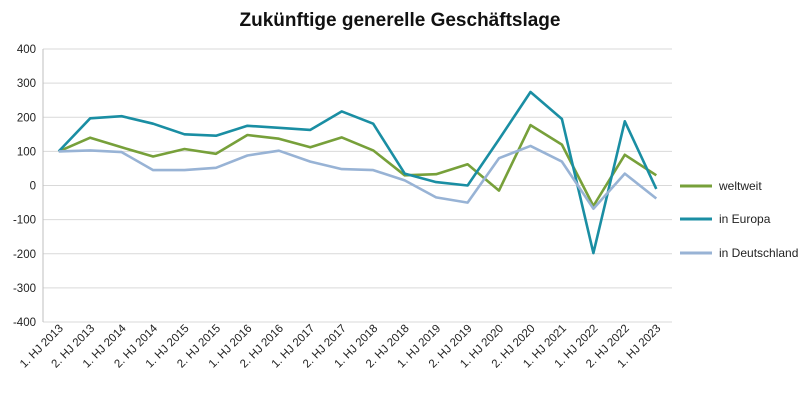 This screenshot has width=800, height=412. I want to click on legend-item: weltweit, so click(721, 186).